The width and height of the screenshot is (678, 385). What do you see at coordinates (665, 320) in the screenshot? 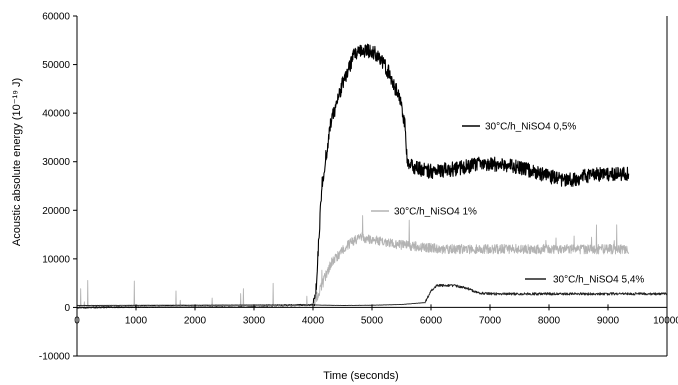
I see `x-tick-label: 10000` at bounding box center [665, 320].